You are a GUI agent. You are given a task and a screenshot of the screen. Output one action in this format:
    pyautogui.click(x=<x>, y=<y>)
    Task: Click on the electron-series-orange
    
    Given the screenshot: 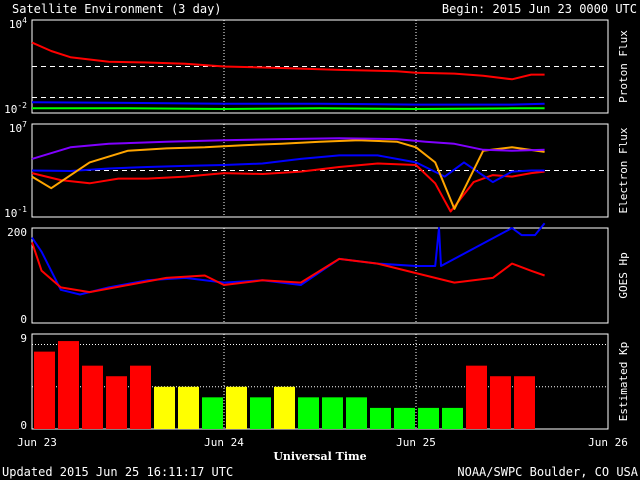 What is the action you would take?
    pyautogui.click(x=288, y=174)
    